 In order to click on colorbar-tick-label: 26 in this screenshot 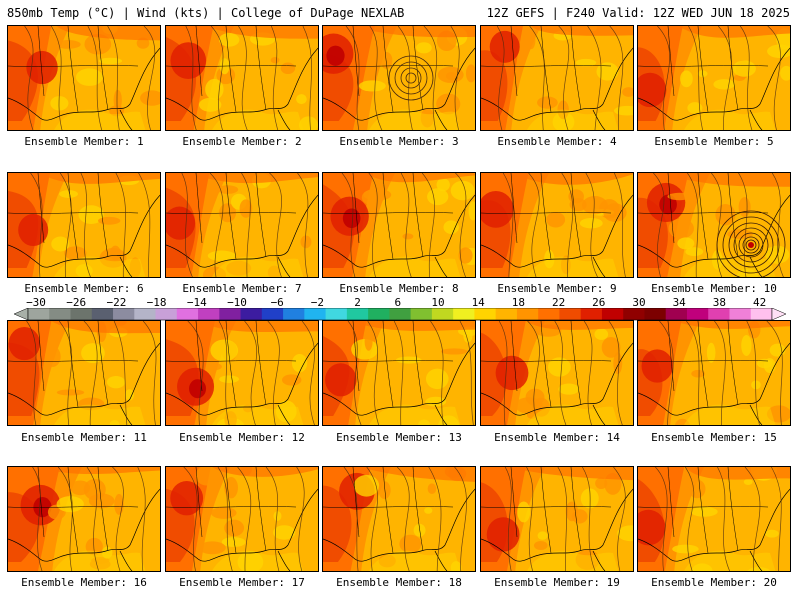, I will do `click(599, 302)`.